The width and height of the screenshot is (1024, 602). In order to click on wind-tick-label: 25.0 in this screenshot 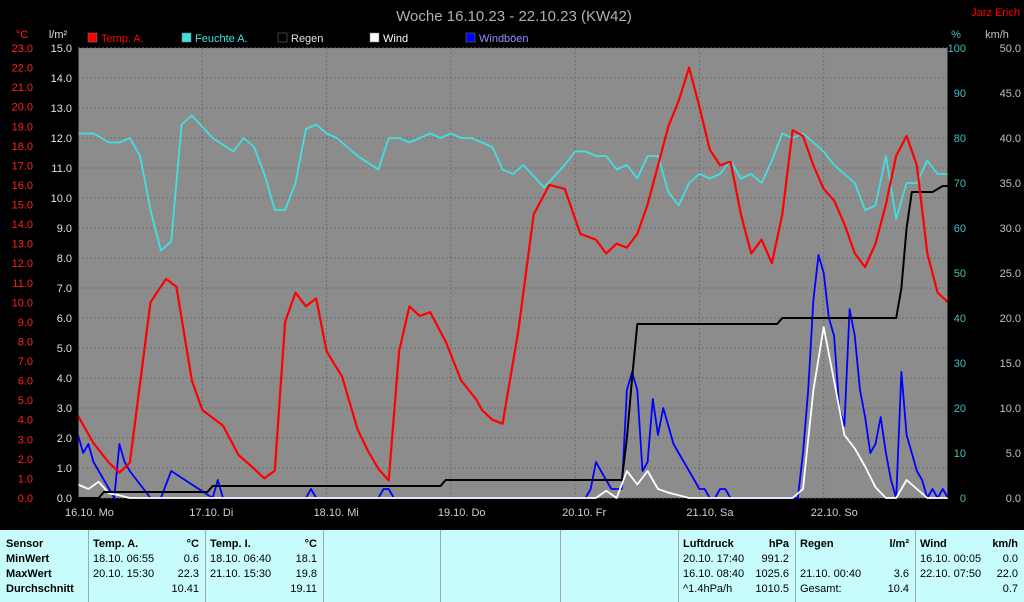, I will do `click(1010, 274)`.